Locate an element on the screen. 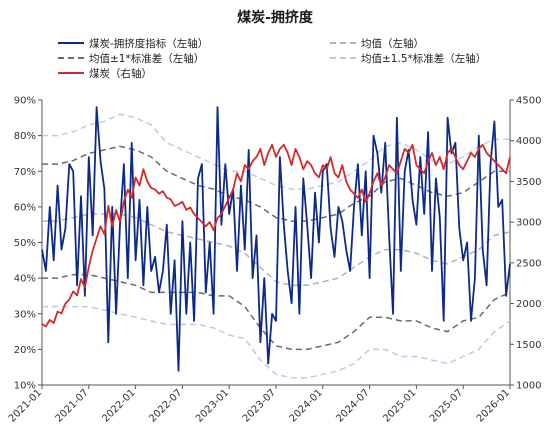  x-tick-label: 2024-01 is located at coordinates (306, 405).